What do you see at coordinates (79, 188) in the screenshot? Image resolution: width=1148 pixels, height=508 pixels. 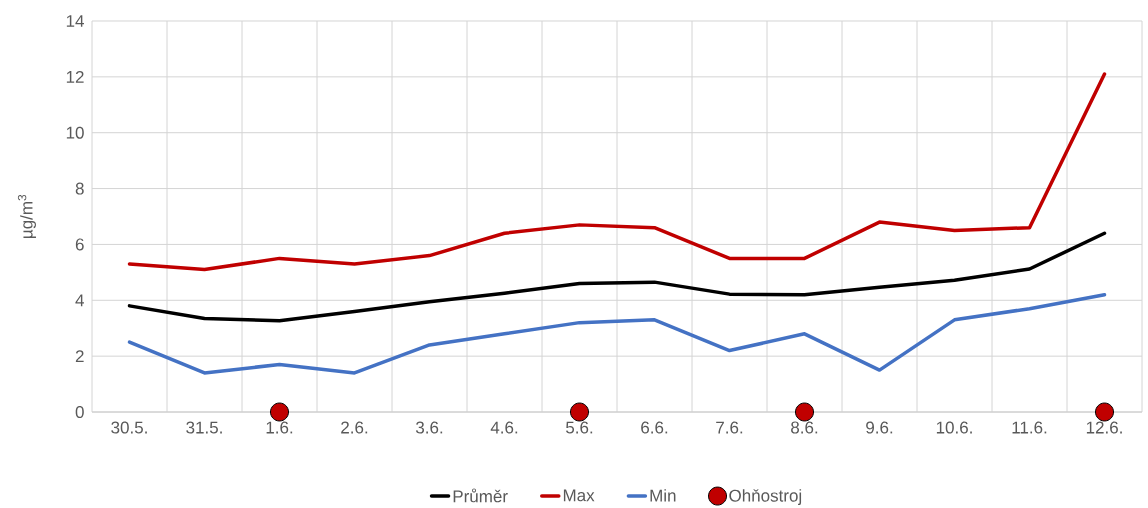 I see `y-tick-label: 8` at bounding box center [79, 188].